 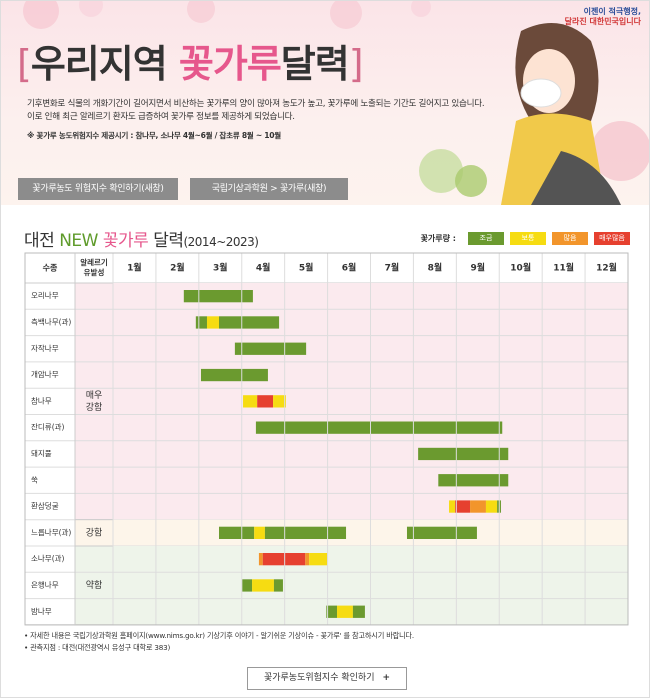 What do you see at coordinates (386, 678) in the screenshot?
I see `button-icon: +` at bounding box center [386, 678].